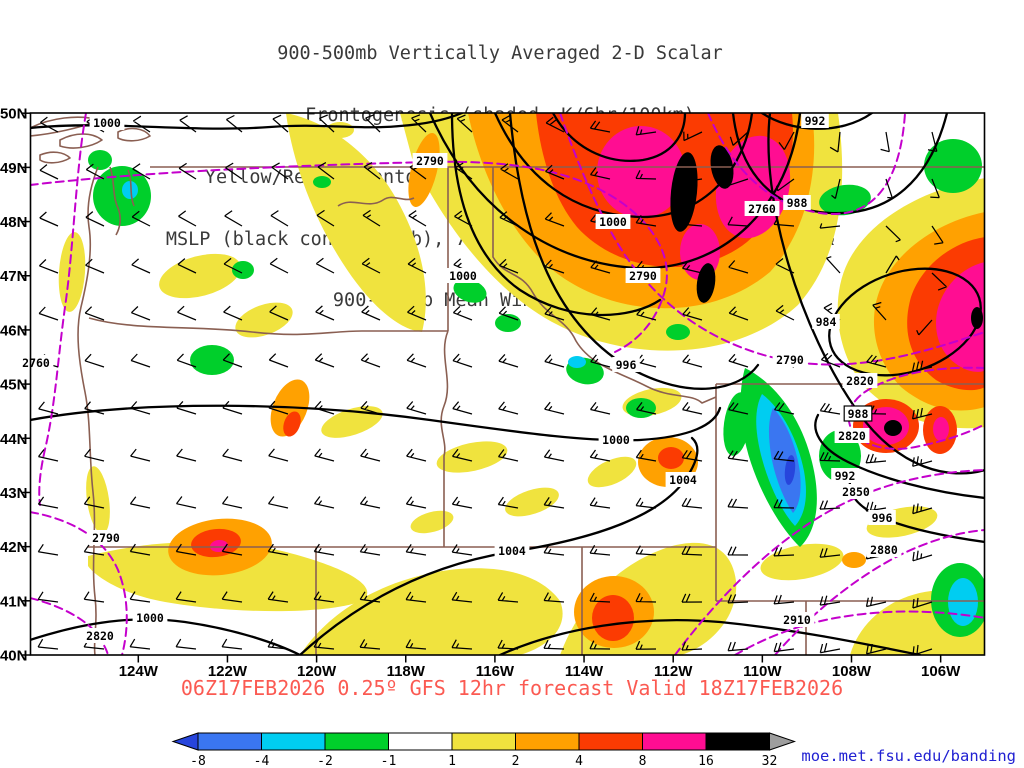 This screenshot has width=1024, height=768. I want to click on colorbar-tick-label: 4, so click(579, 761).